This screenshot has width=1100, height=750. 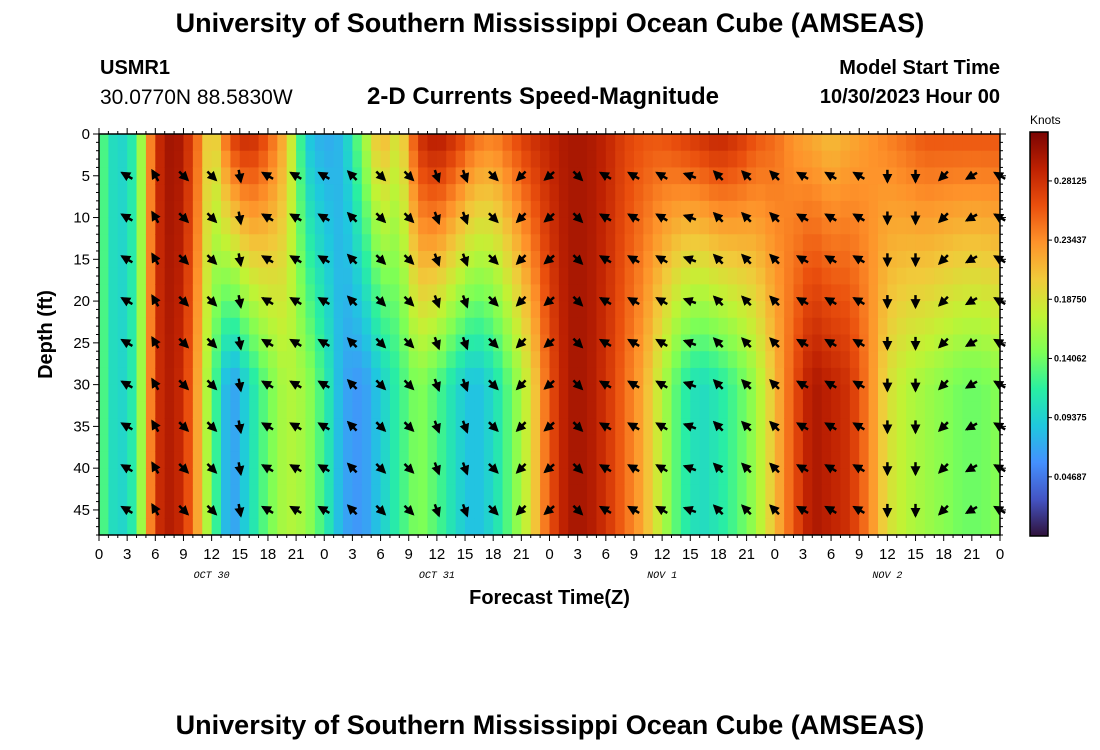 I want to click on x-tick-label: 18, so click(x=268, y=554).